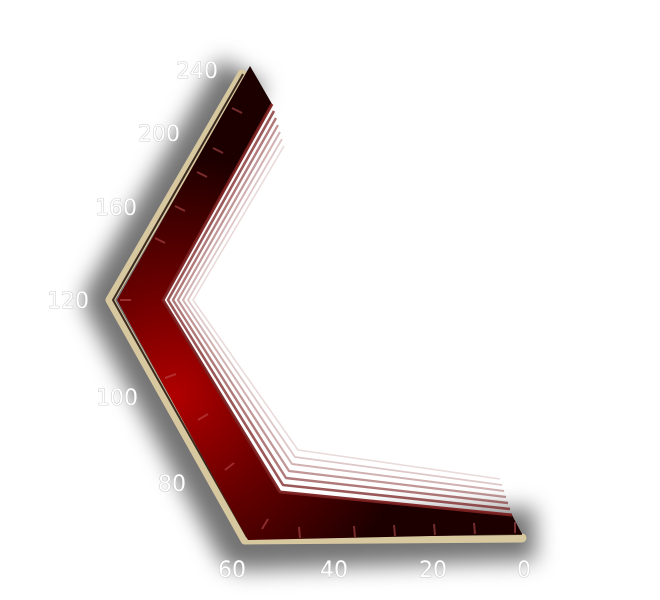 This screenshot has width=660, height=600. I want to click on scale-label-80: 80, so click(172, 484).